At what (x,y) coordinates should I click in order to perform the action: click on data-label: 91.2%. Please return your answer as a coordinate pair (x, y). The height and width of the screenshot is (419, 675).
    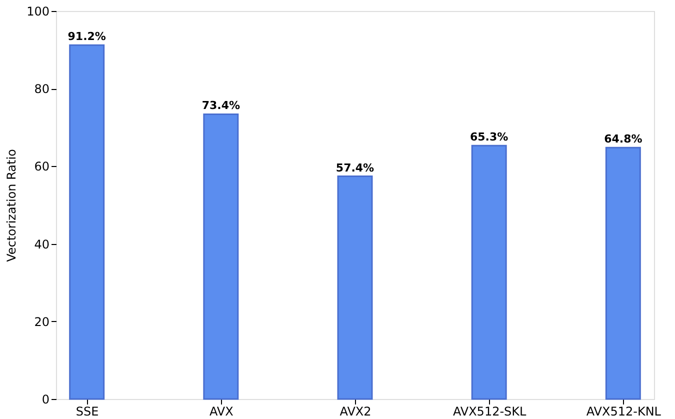
    Looking at the image, I should click on (87, 37).